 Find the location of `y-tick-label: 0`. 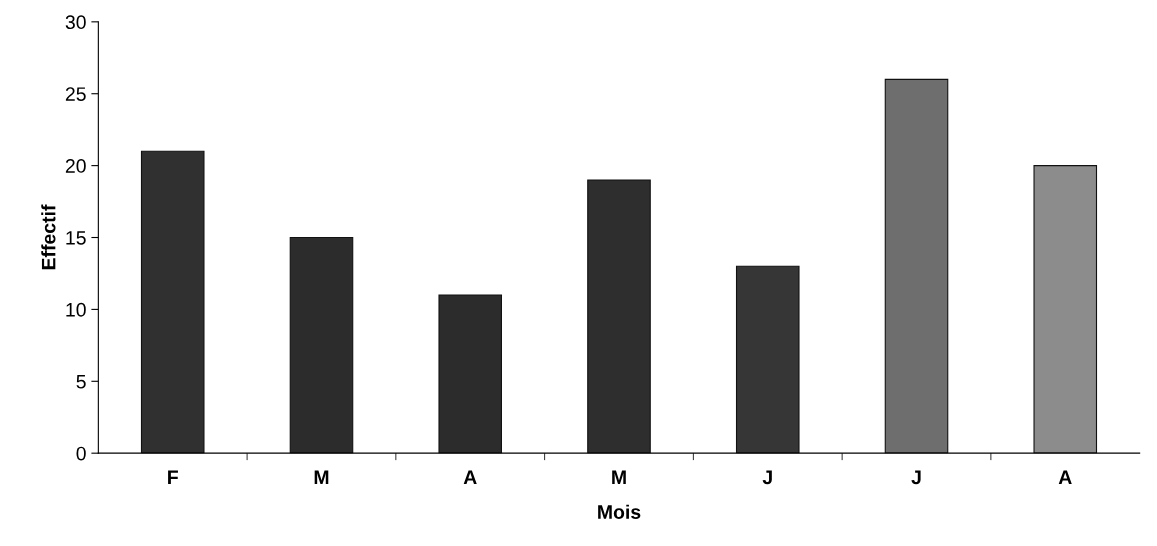

y-tick-label: 0 is located at coordinates (81, 453).